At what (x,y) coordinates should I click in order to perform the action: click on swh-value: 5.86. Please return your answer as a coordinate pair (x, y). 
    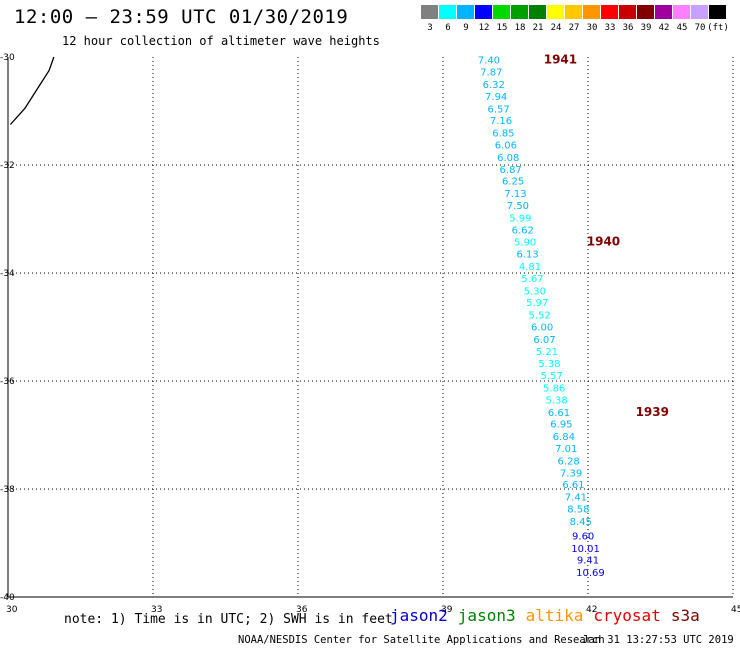
    Looking at the image, I should click on (554, 388).